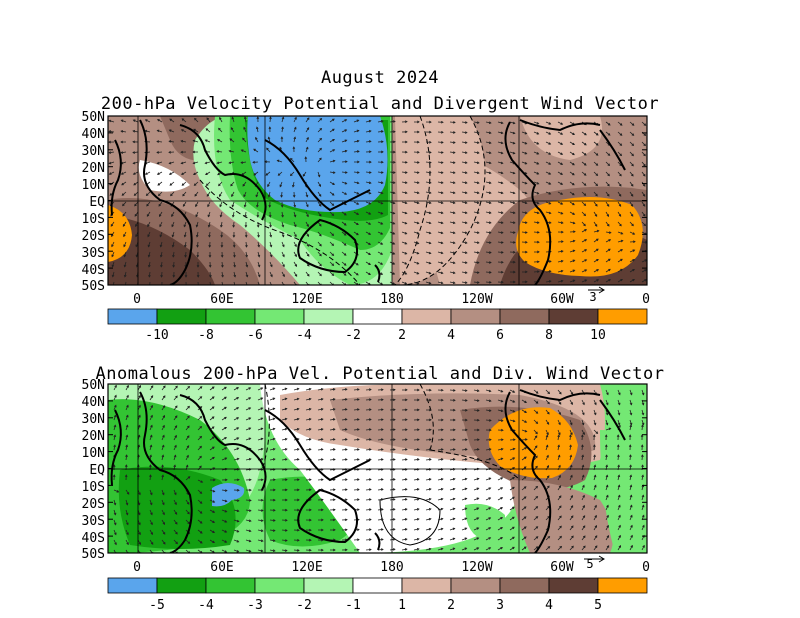 The image size is (800, 618). I want to click on colorbar-swatch, so click(279, 585).